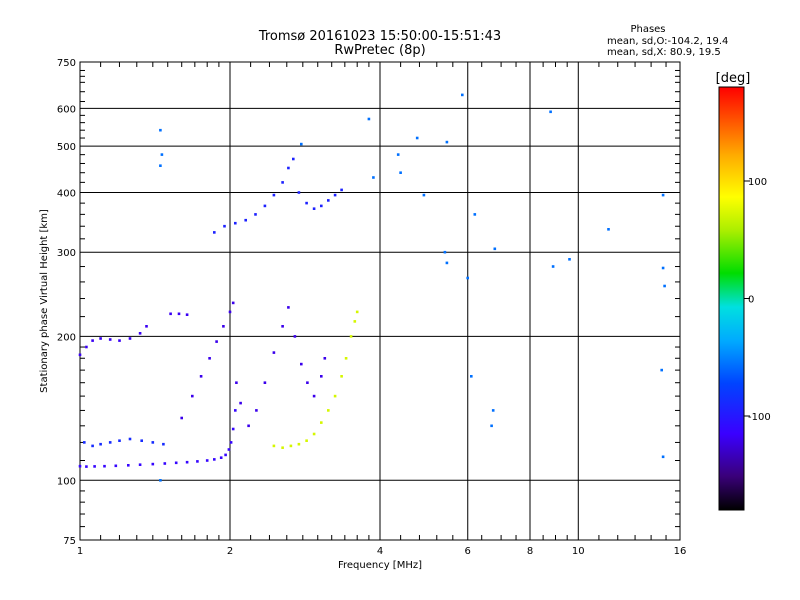 Image resolution: width=800 pixels, height=600 pixels. What do you see at coordinates (66, 337) in the screenshot?
I see `y-tick-label: 200` at bounding box center [66, 337].